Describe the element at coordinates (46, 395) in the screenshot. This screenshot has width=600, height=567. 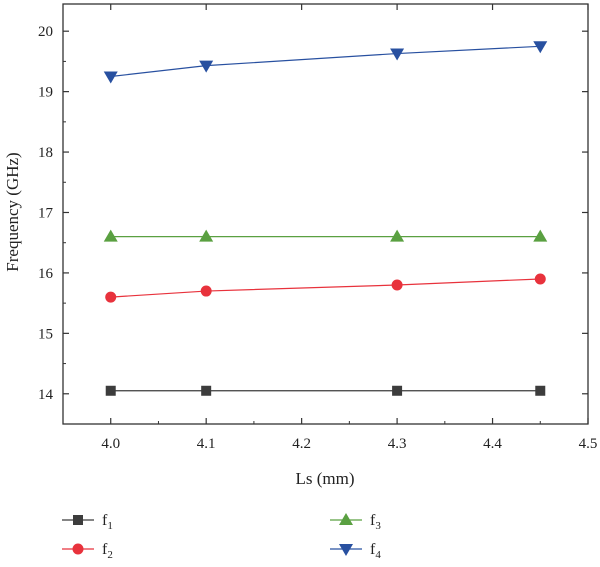
I see `y-tick-label: 14` at that location.